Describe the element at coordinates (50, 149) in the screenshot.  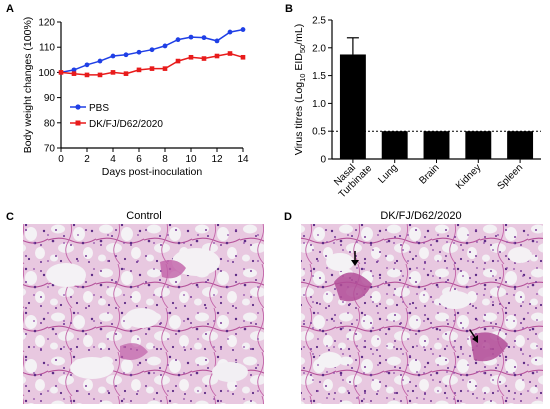
I see `y-tick-label: 70` at that location.